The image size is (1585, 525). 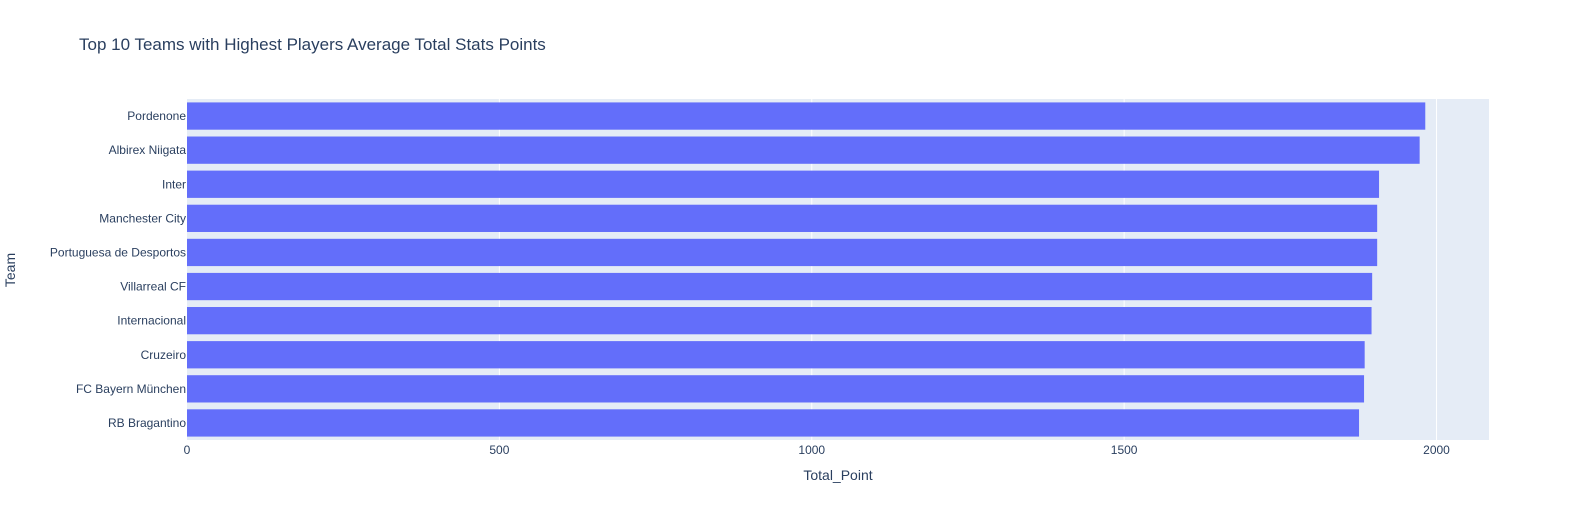 I want to click on x-axis-title: Total_Point, so click(x=837, y=475).